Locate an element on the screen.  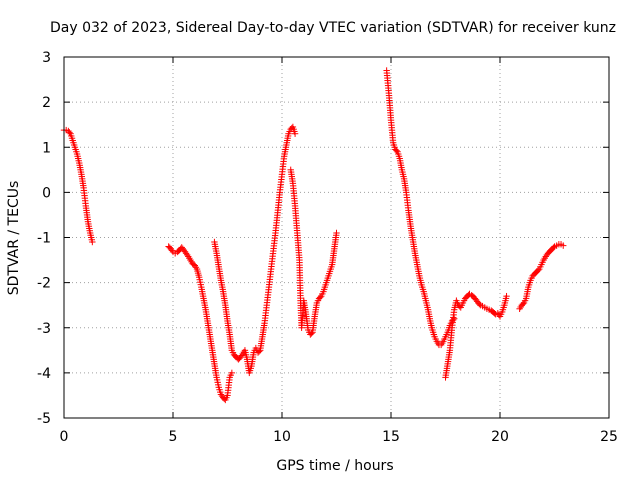
y-tick-label: -4 is located at coordinates (44, 374).